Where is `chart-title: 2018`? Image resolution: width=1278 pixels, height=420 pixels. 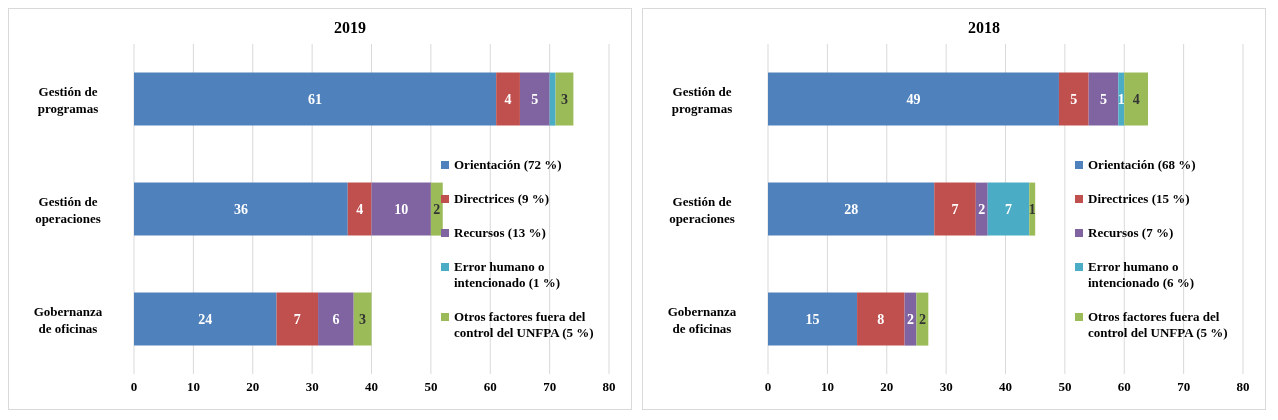 chart-title: 2018 is located at coordinates (984, 28).